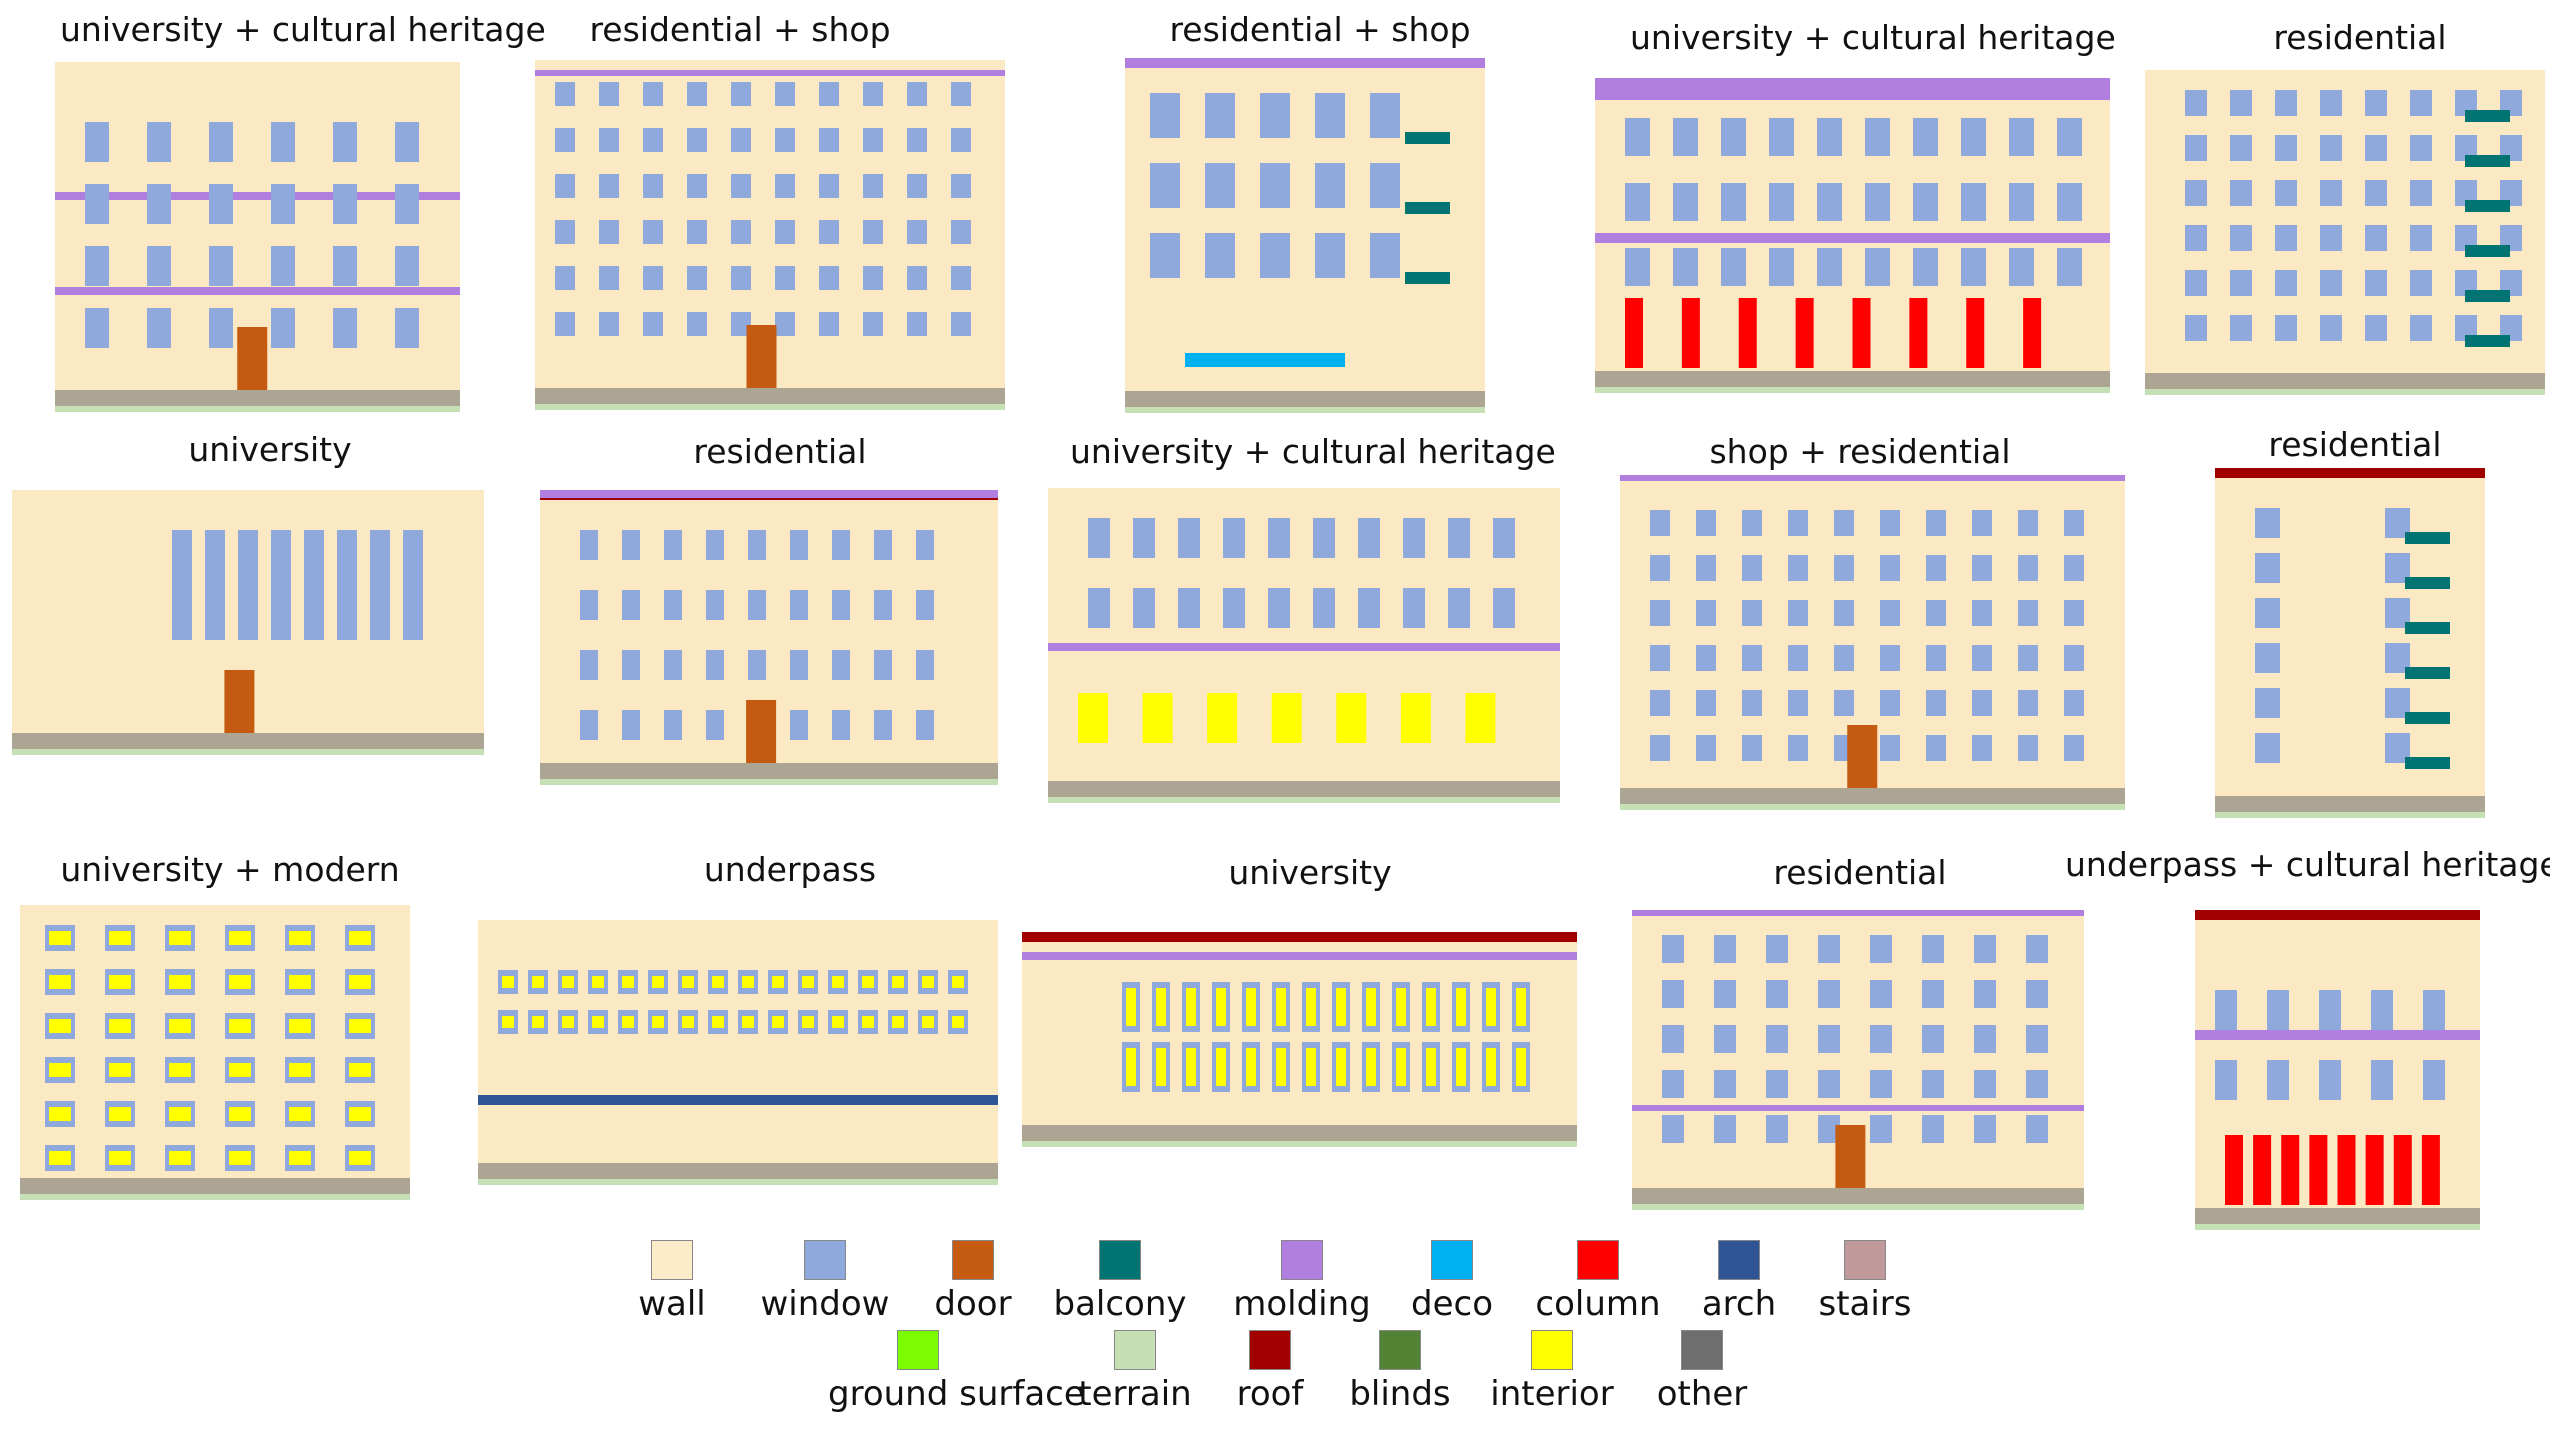 The height and width of the screenshot is (1440, 2550). What do you see at coordinates (1400, 1394) in the screenshot?
I see `legend-label: blinds` at bounding box center [1400, 1394].